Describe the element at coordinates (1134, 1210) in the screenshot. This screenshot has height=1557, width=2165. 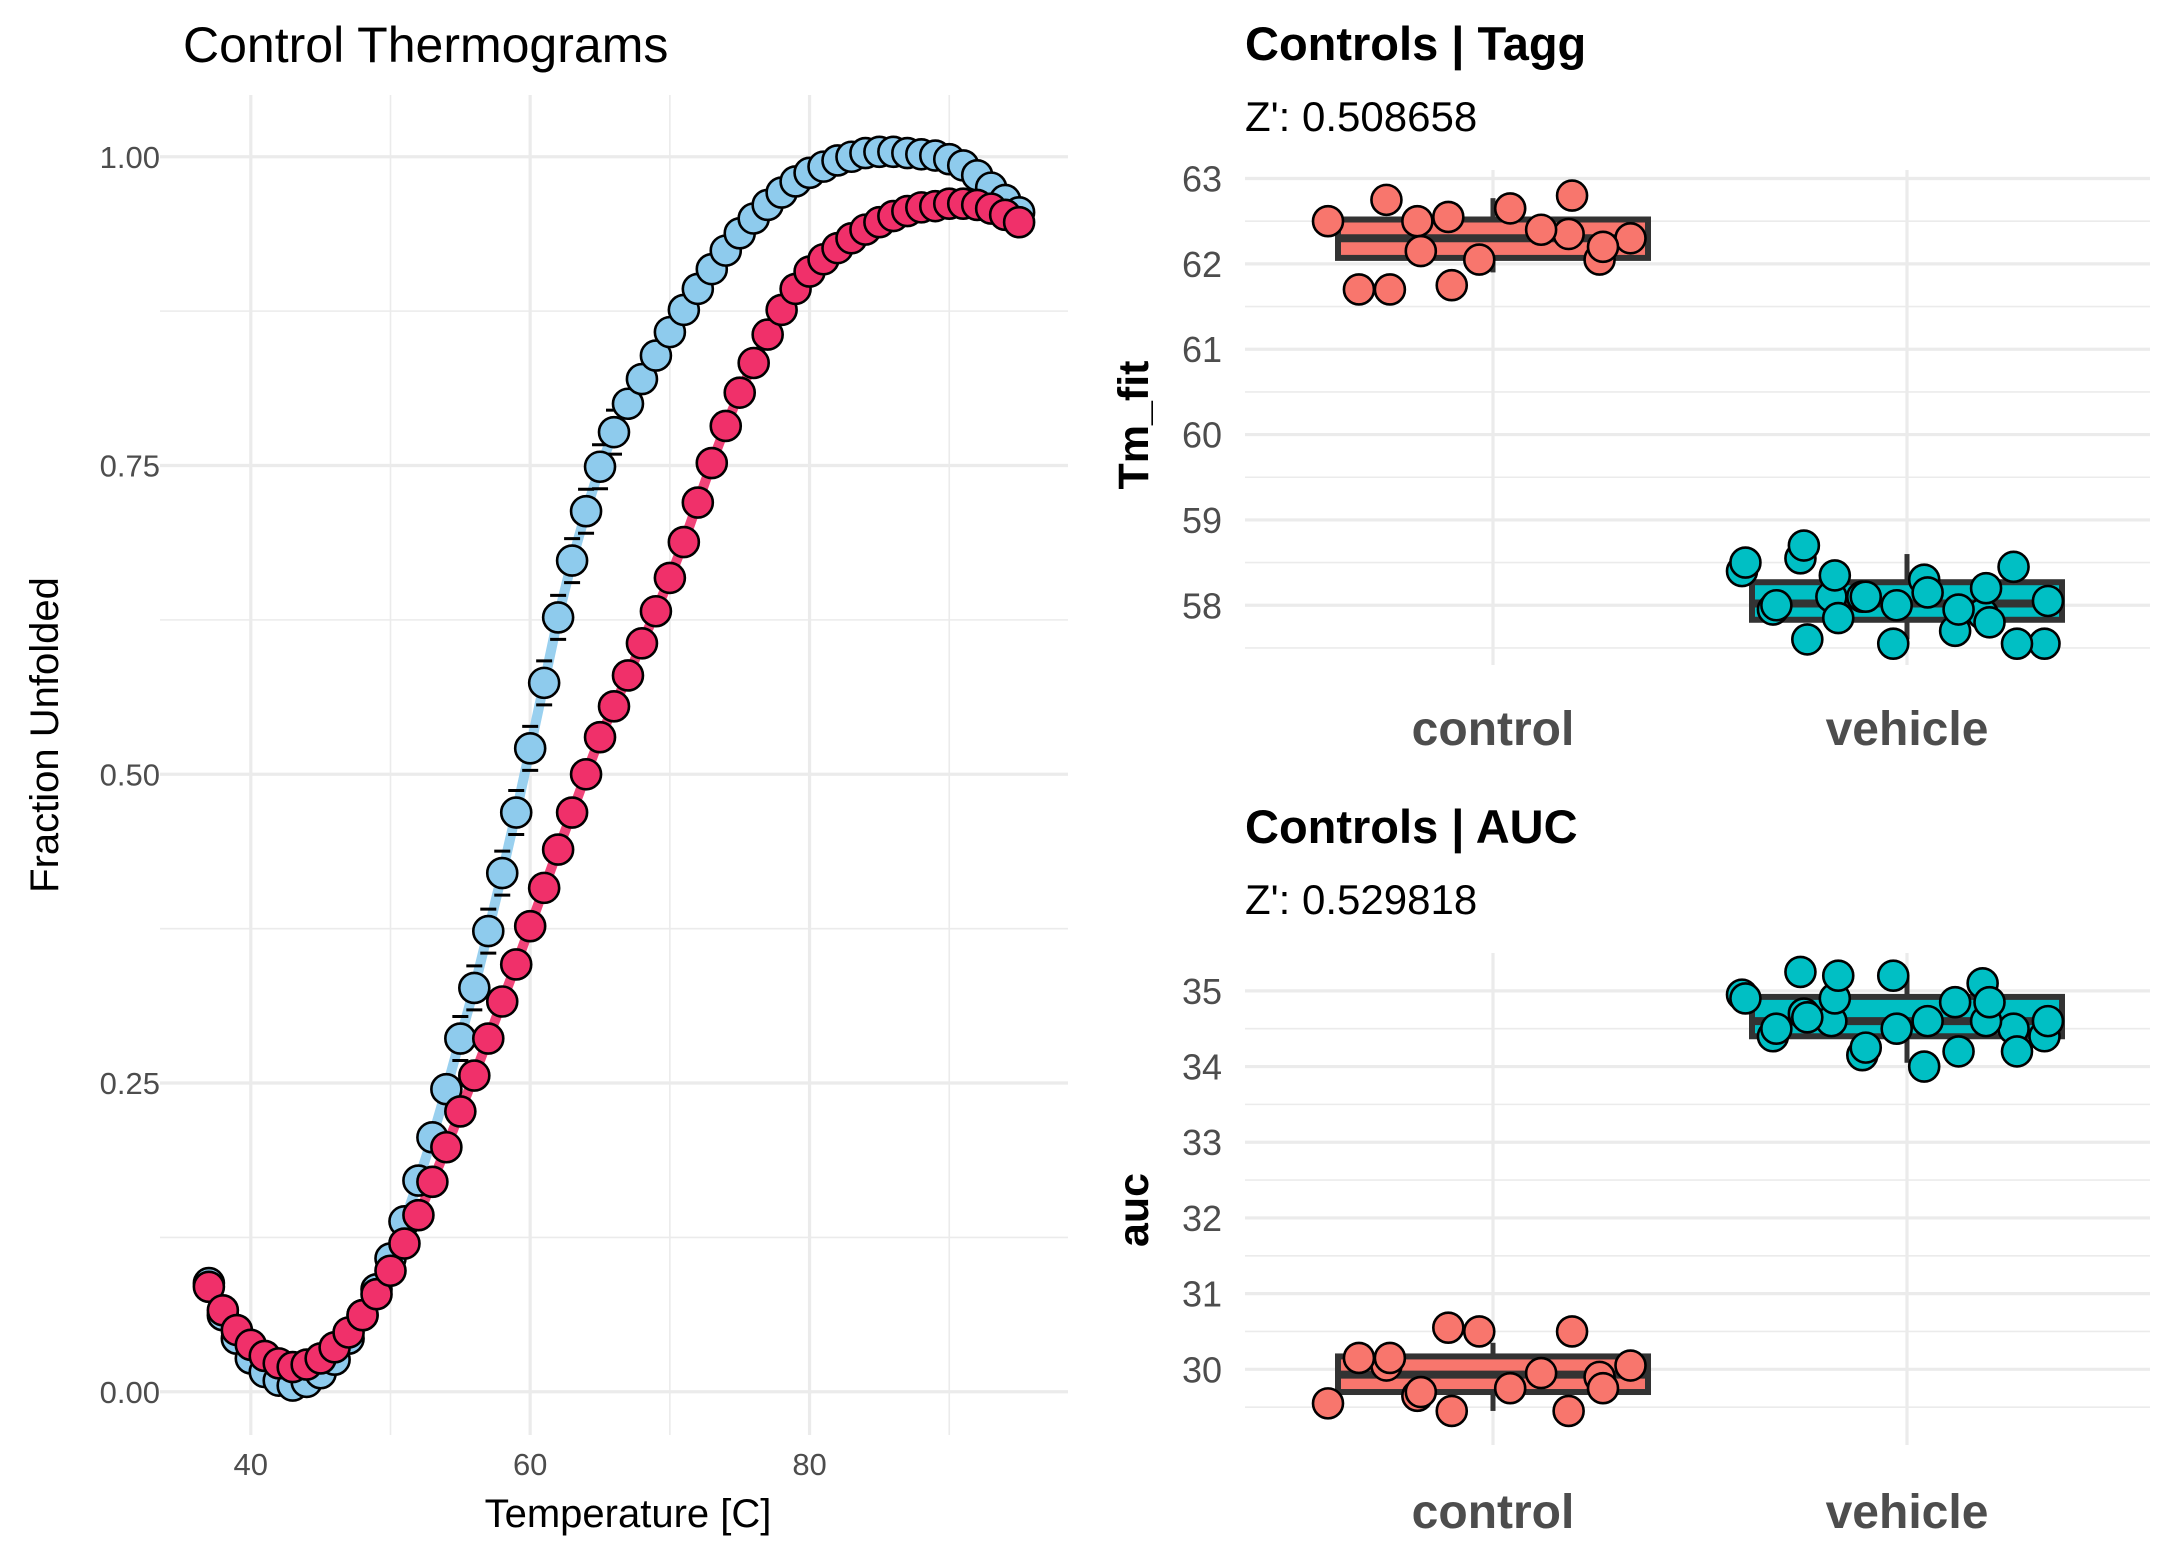
I see `auc-y-axis-label: auc` at that location.